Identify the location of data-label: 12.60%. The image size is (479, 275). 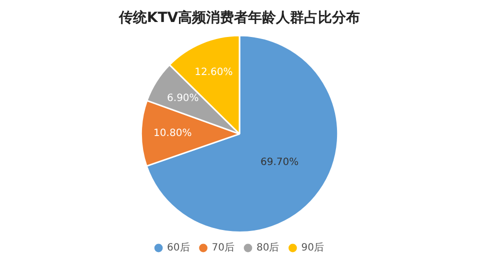
(213, 72).